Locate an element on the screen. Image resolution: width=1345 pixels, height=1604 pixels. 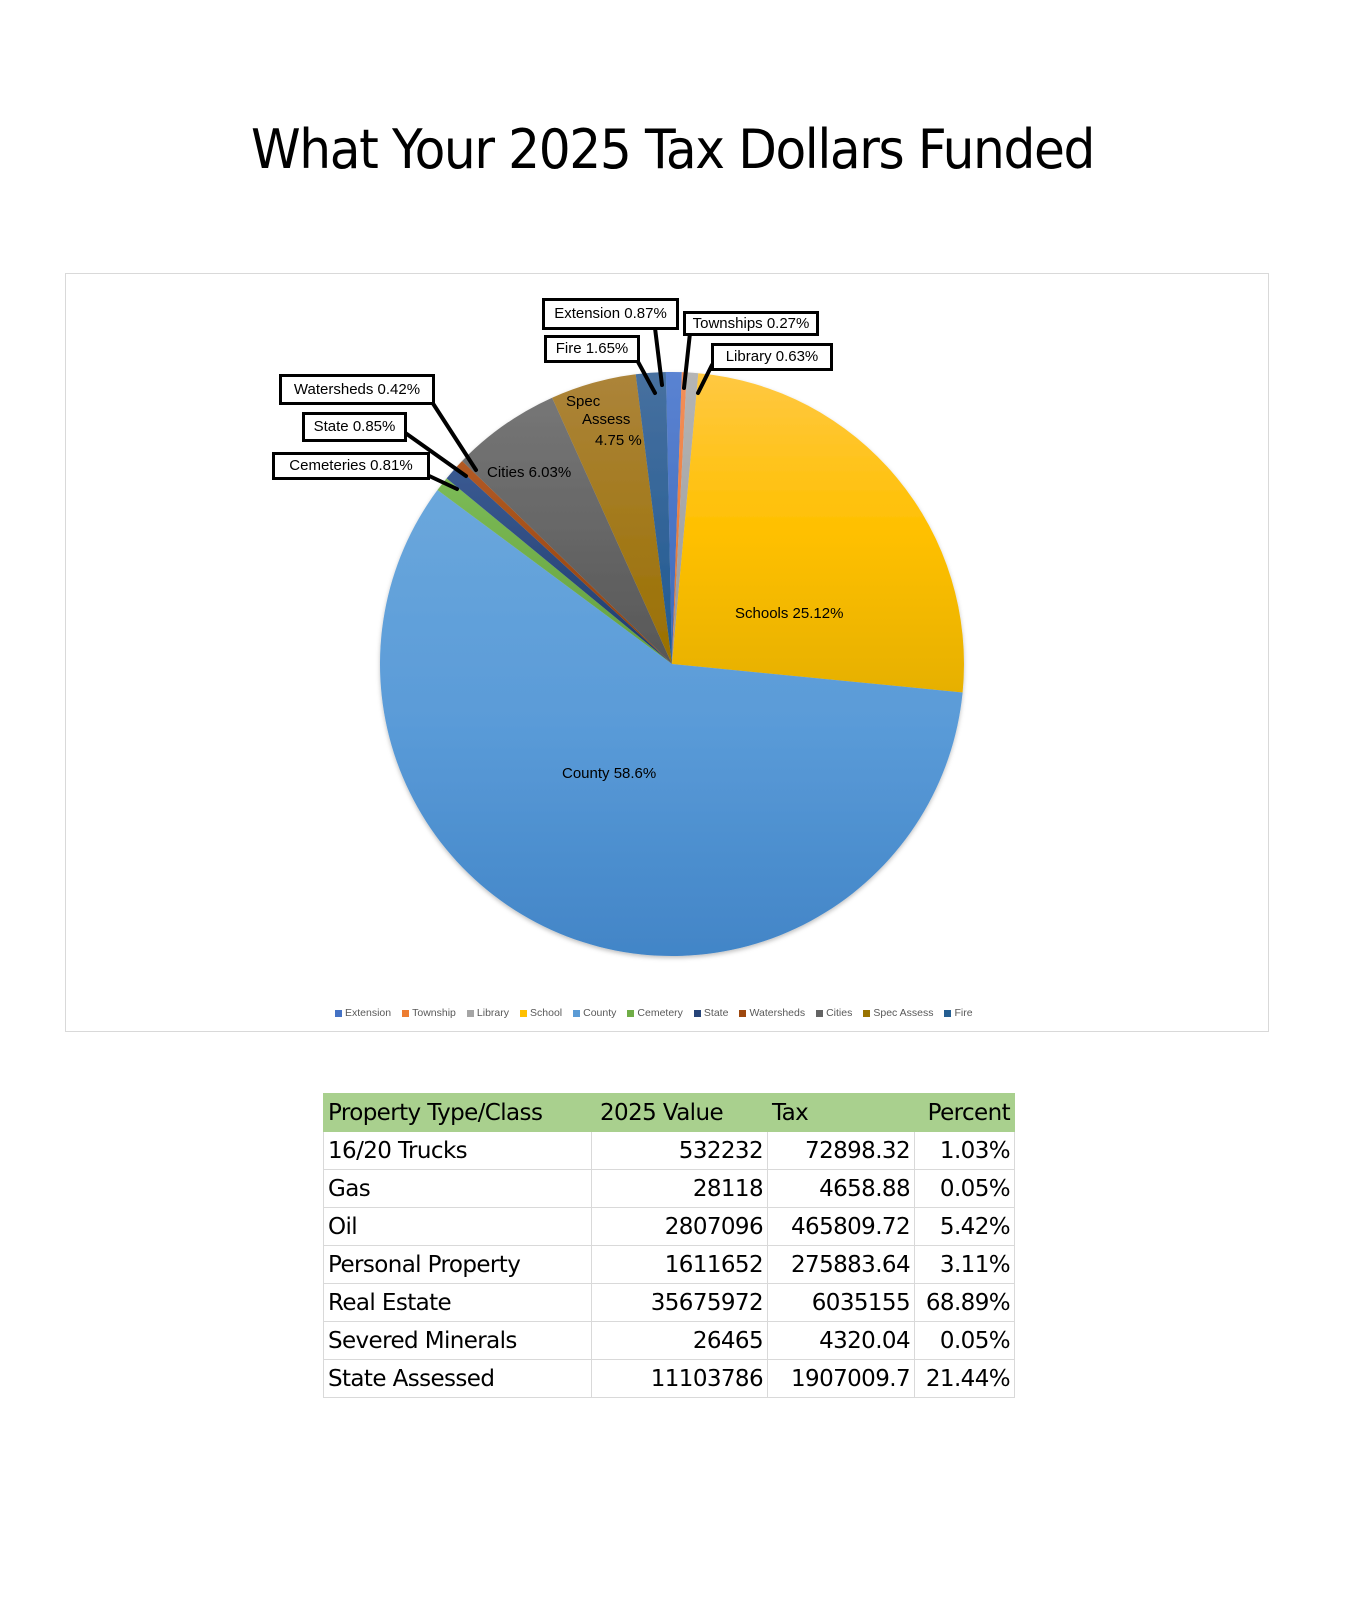
label-cemeteries: Cemeteries 0.81% is located at coordinates (351, 466).